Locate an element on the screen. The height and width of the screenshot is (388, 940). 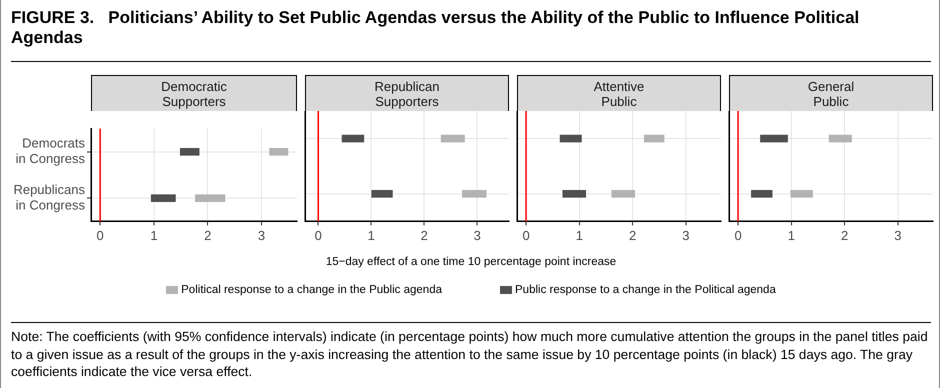
x-axis-title: 15−day effect of a one time 10 percentage point increase is located at coordinates (471, 262).